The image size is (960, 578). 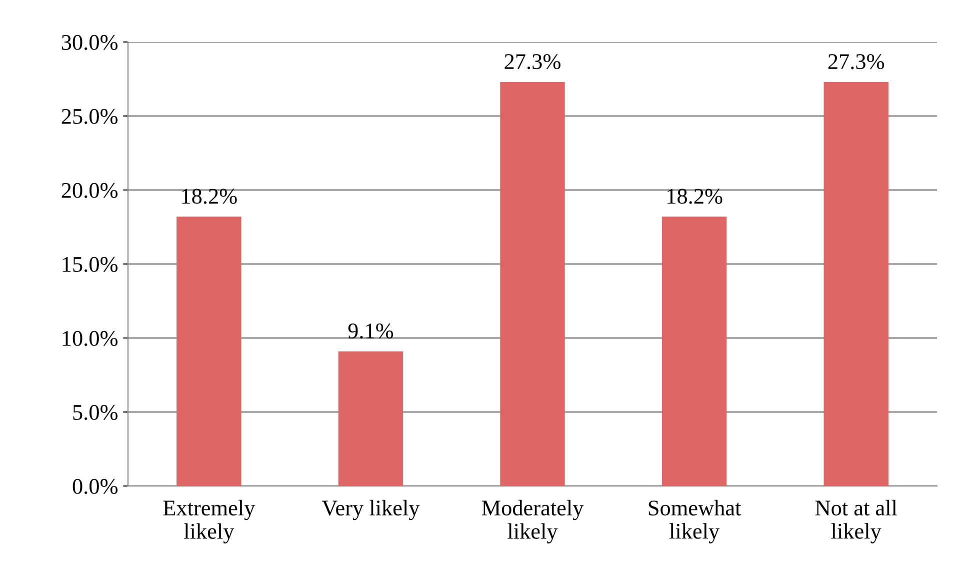 What do you see at coordinates (95, 412) in the screenshot?
I see `y-tick-label: 5.0%` at bounding box center [95, 412].